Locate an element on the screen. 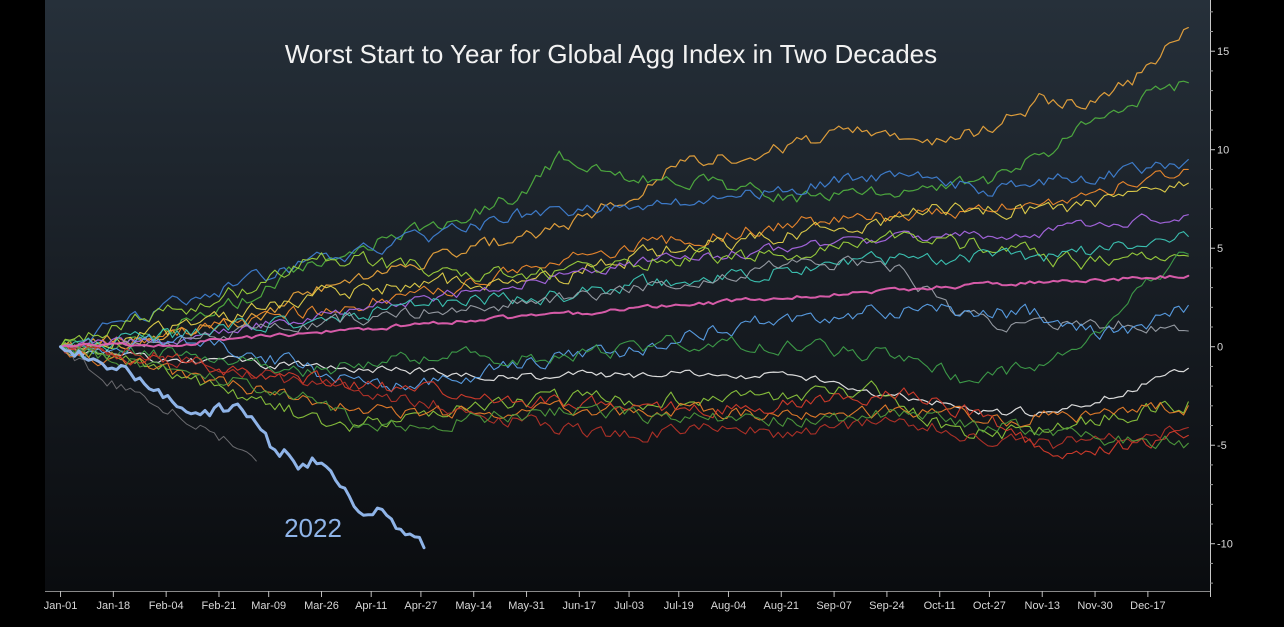  x-tick-label: May-14 is located at coordinates (473, 606).